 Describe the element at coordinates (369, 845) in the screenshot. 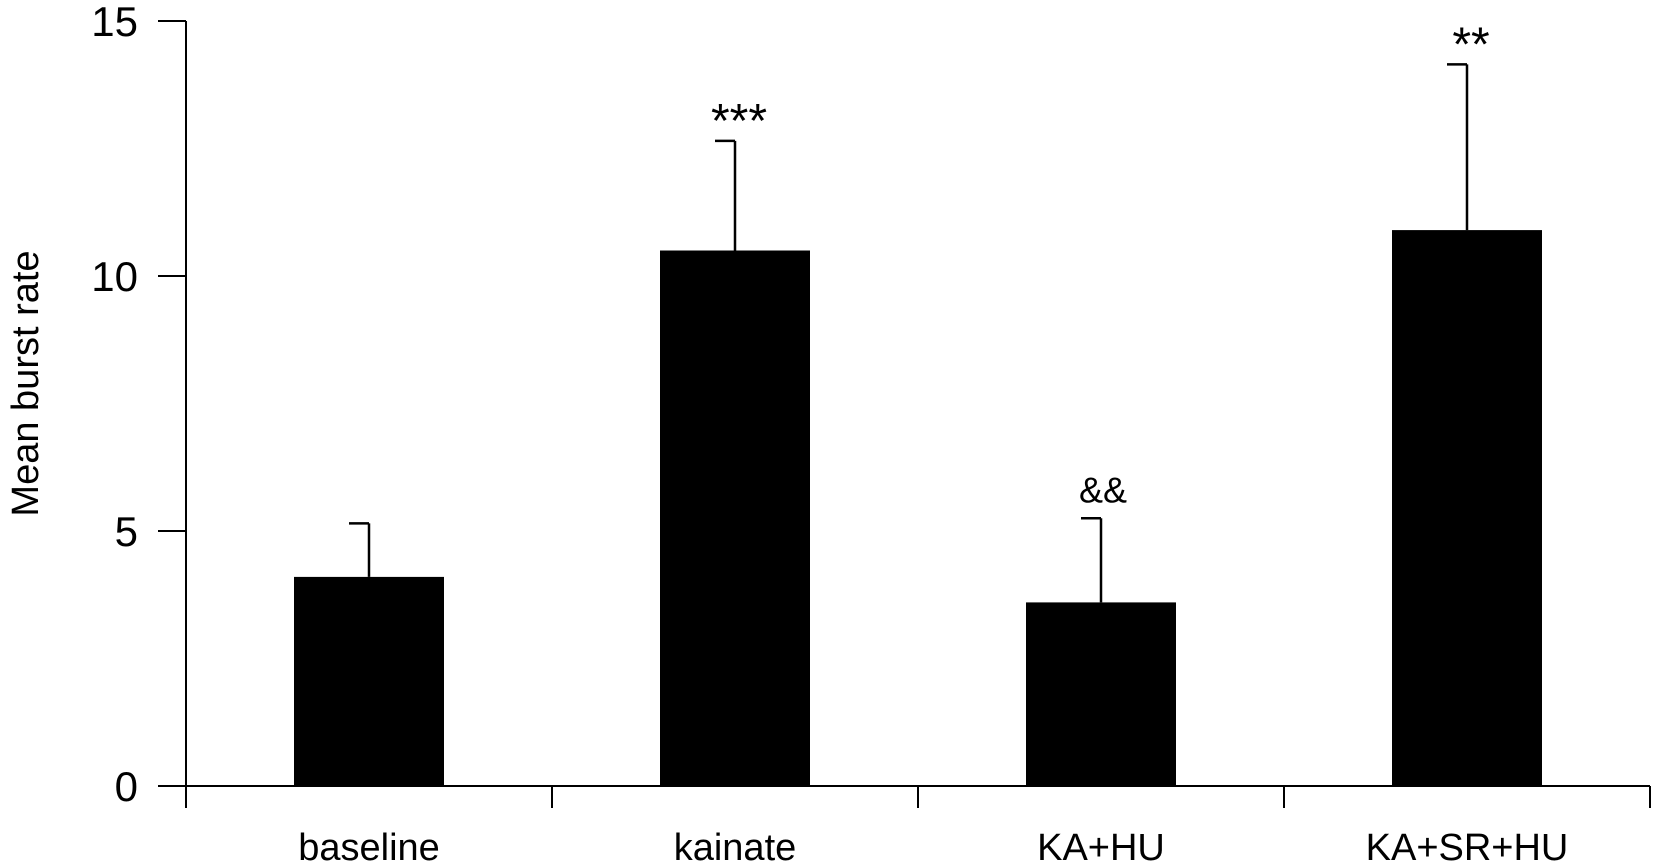

I see `x-tick-label: baseline` at that location.